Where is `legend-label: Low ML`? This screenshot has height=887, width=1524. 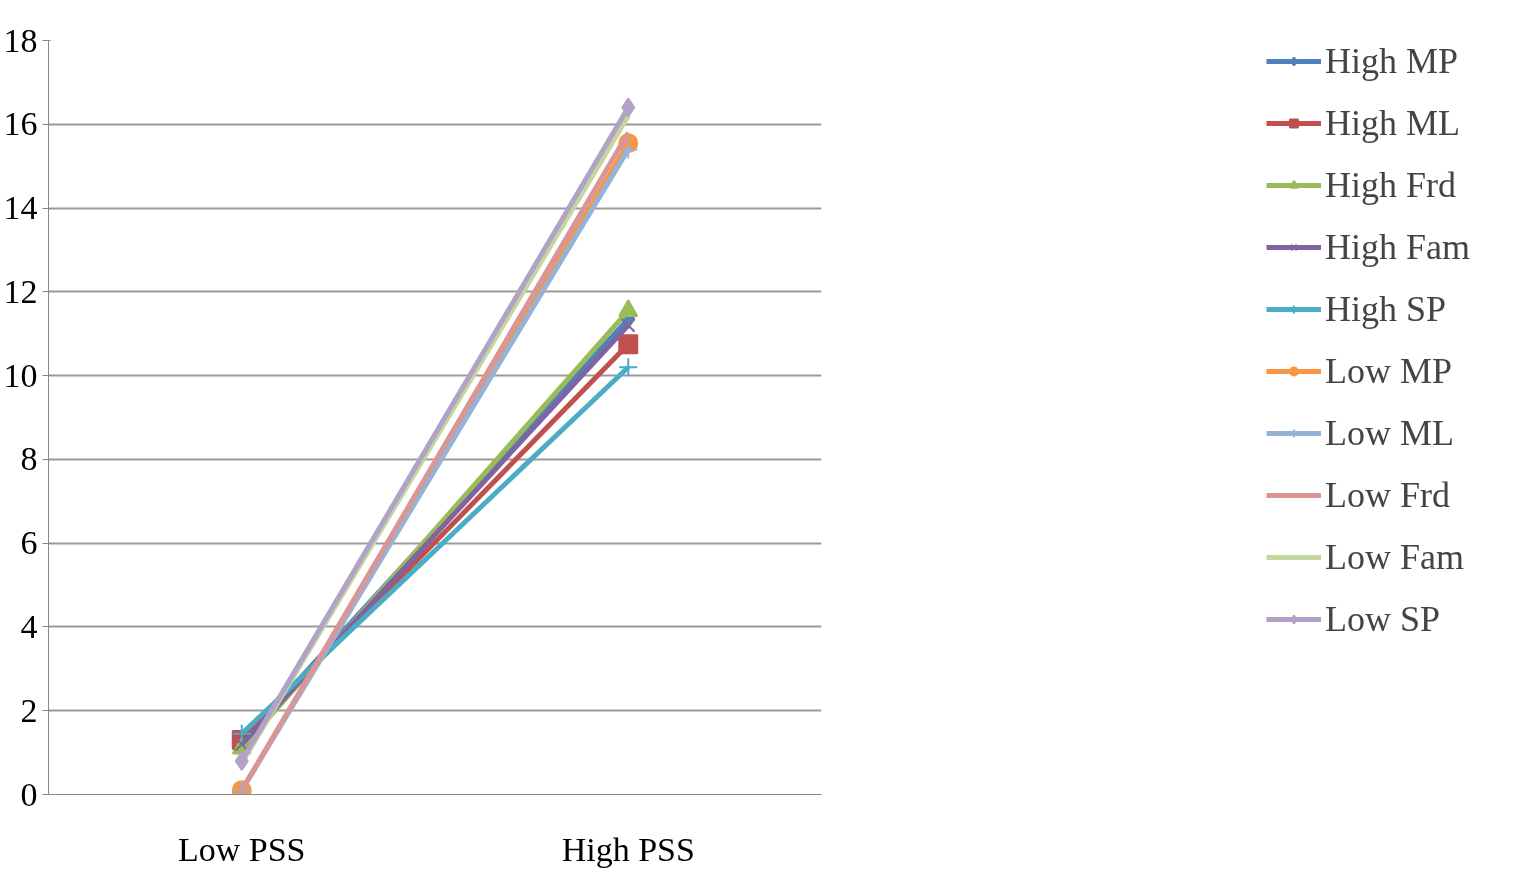 legend-label: Low ML is located at coordinates (1389, 433).